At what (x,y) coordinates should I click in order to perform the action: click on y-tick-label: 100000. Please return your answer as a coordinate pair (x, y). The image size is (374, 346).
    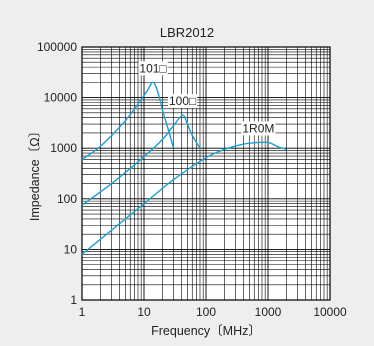
    Looking at the image, I should click on (57, 47).